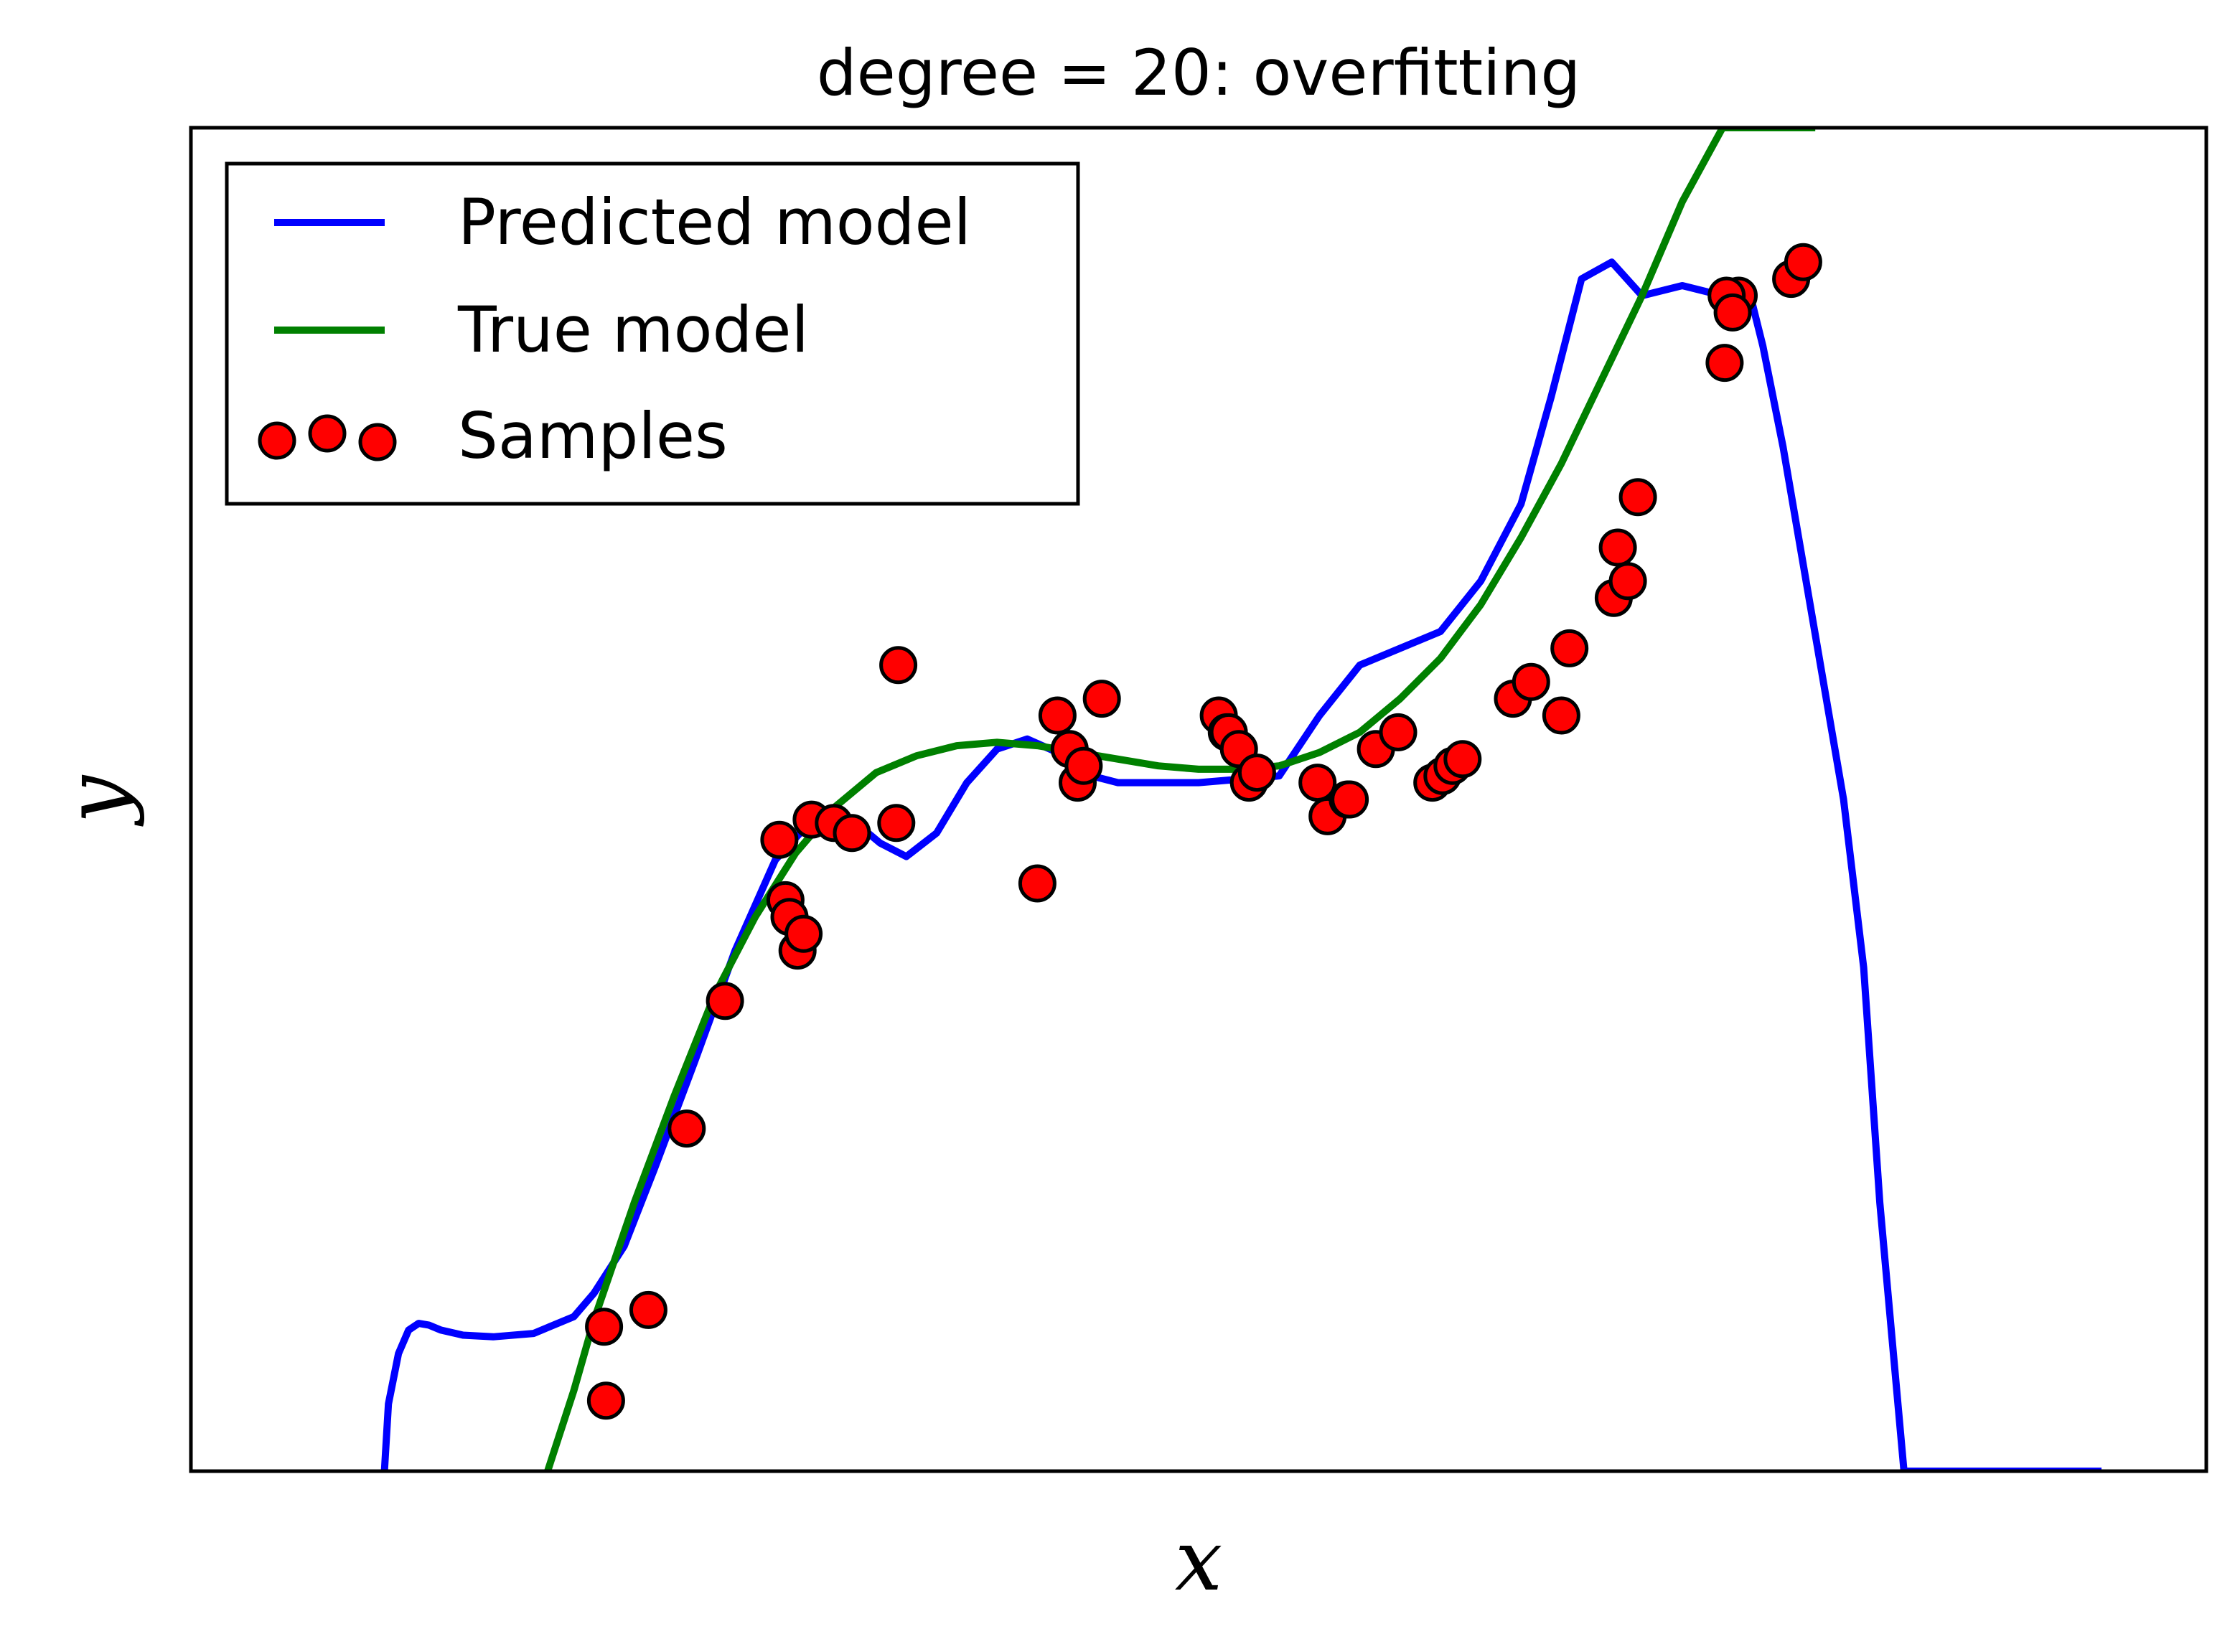 The height and width of the screenshot is (1652, 2235). I want to click on legend-samples-label: Samples, so click(593, 436).